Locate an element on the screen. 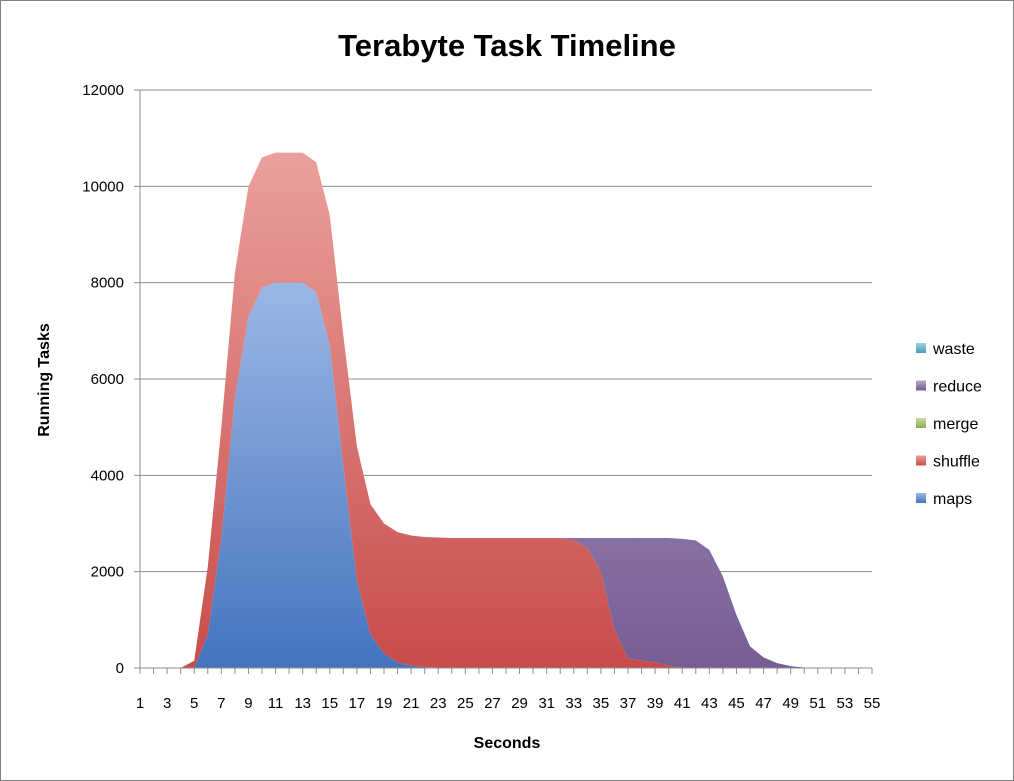 The image size is (1014, 781). legend: waste reduce merge shuffle maps is located at coordinates (949, 424).